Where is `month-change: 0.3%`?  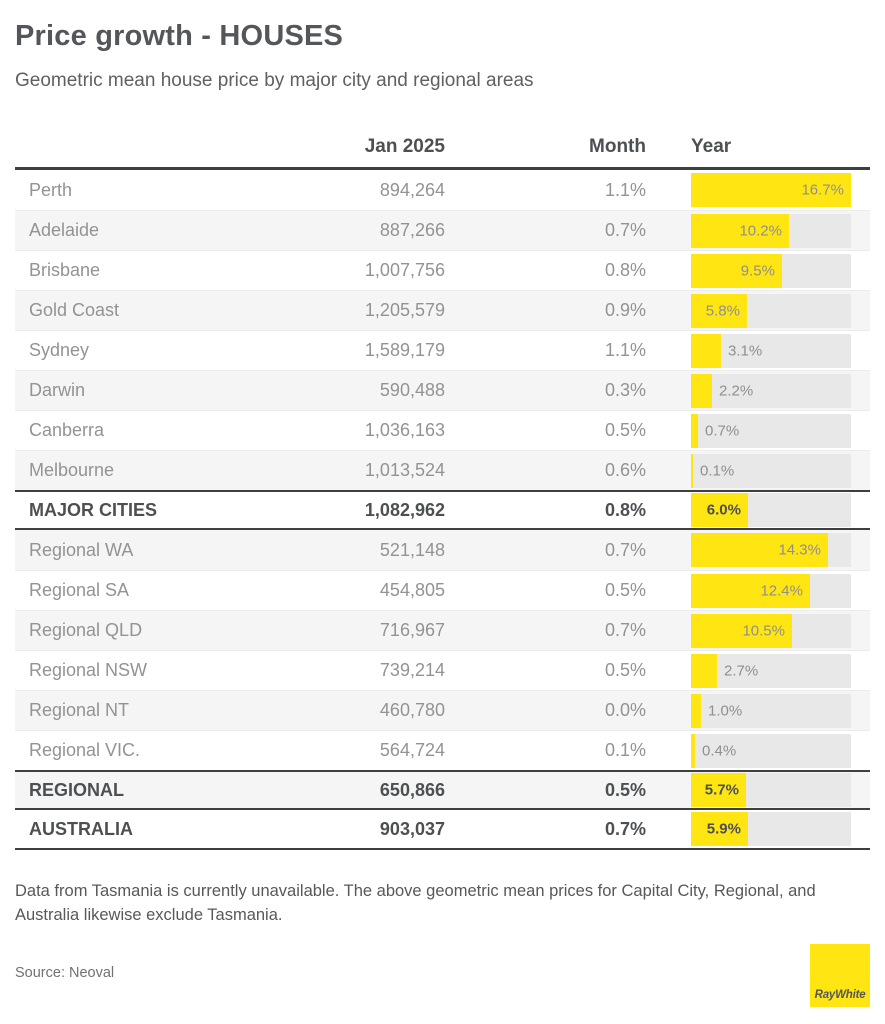 month-change: 0.3% is located at coordinates (625, 390).